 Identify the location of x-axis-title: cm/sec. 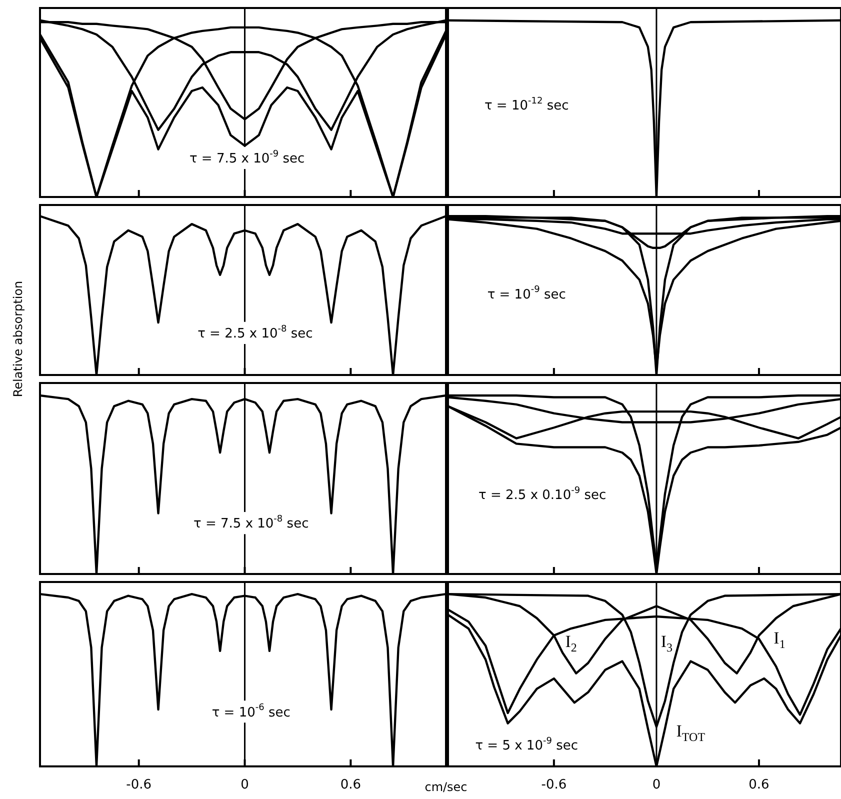
(446, 787).